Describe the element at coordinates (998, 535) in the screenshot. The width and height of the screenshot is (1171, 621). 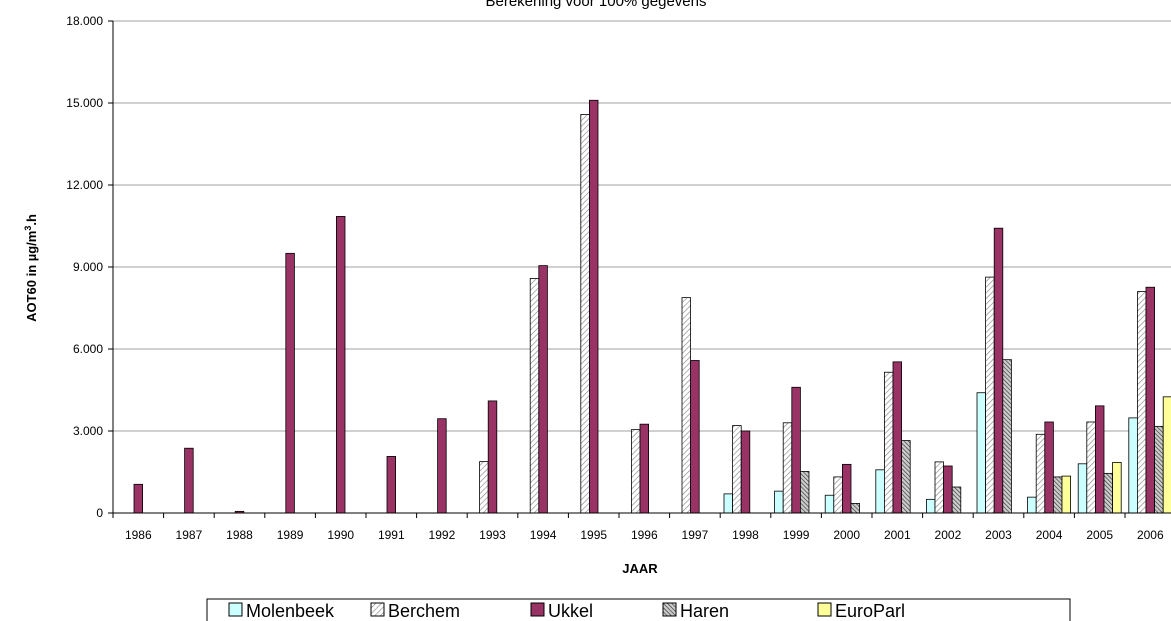
I see `x-tick-label-2003: 2003` at that location.